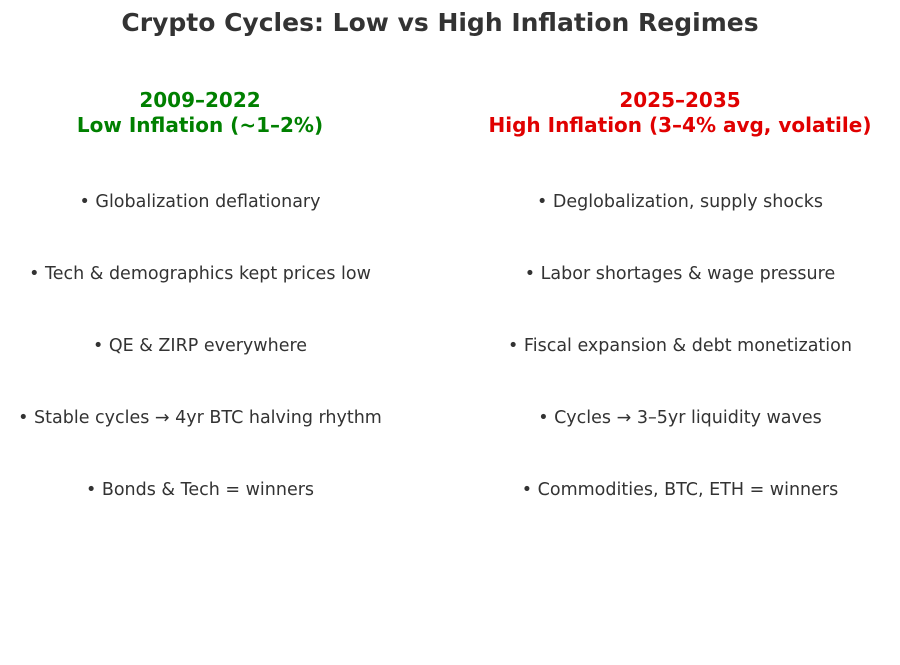 This screenshot has width=900, height=665. What do you see at coordinates (200, 100) in the screenshot?
I see `low-inflation-years: 2009–2022` at bounding box center [200, 100].